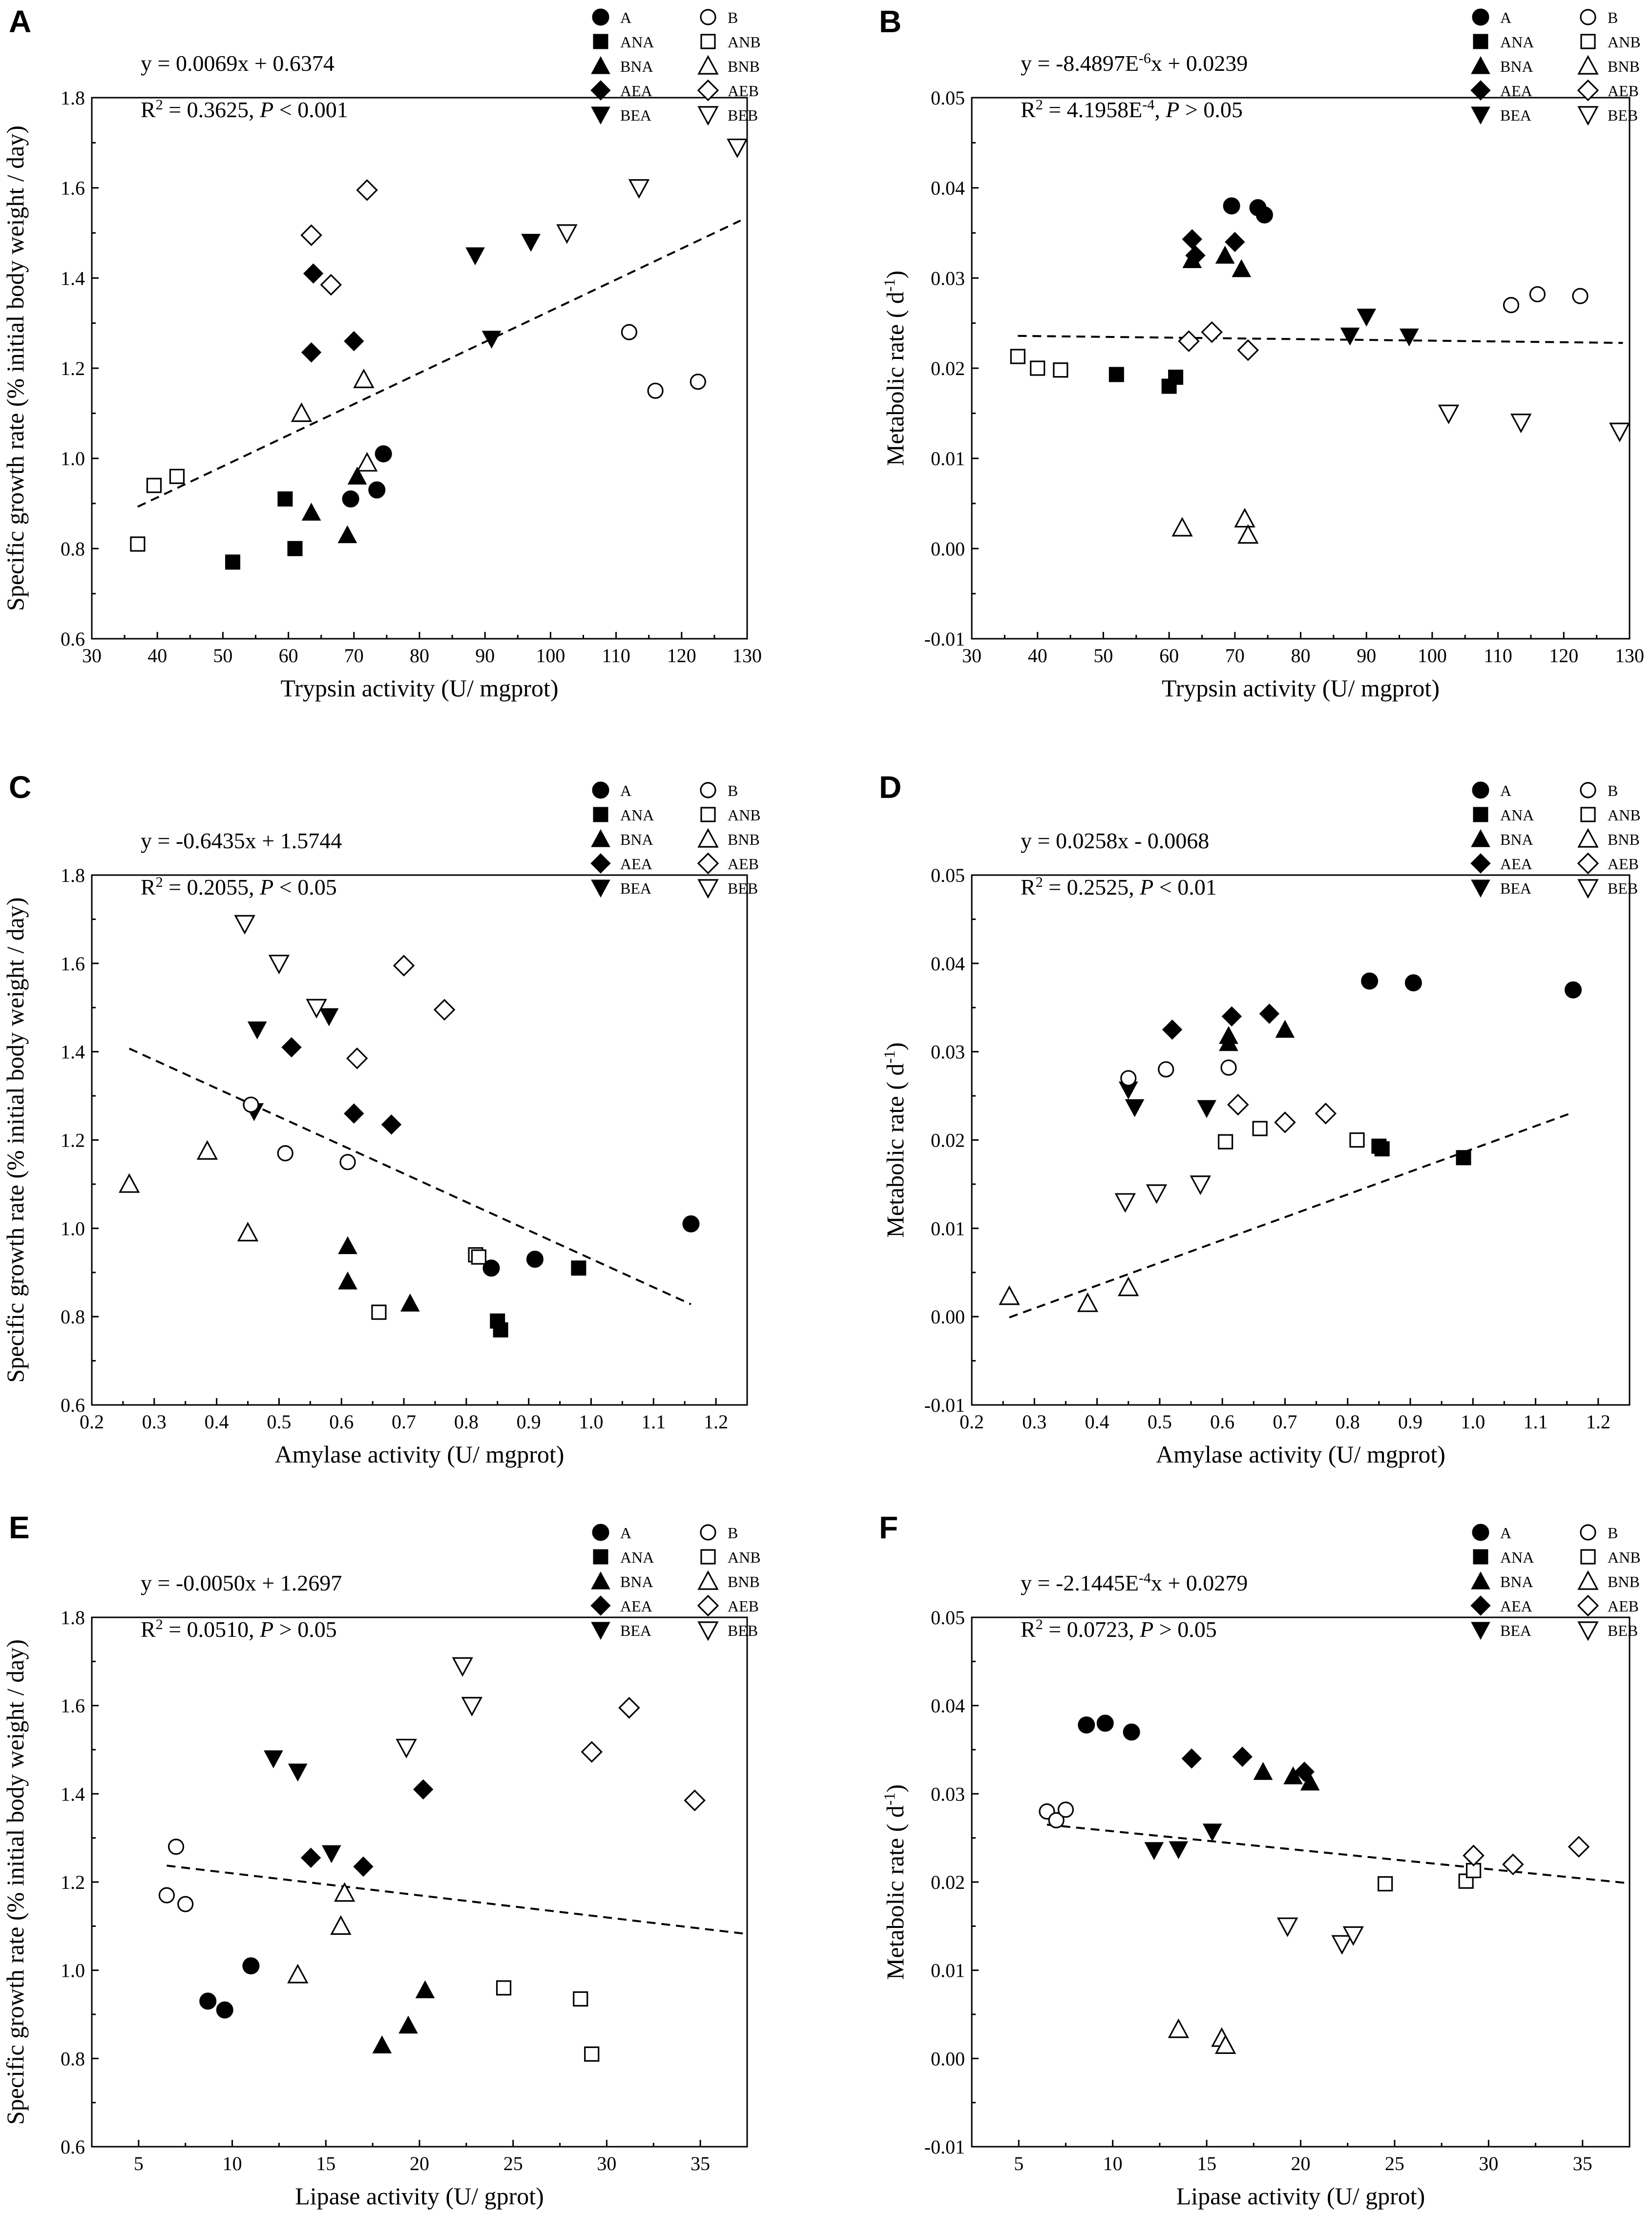 Image resolution: width=1652 pixels, height=2239 pixels. Describe the element at coordinates (367, 190) in the screenshot. I see `data-point-aeb` at that location.